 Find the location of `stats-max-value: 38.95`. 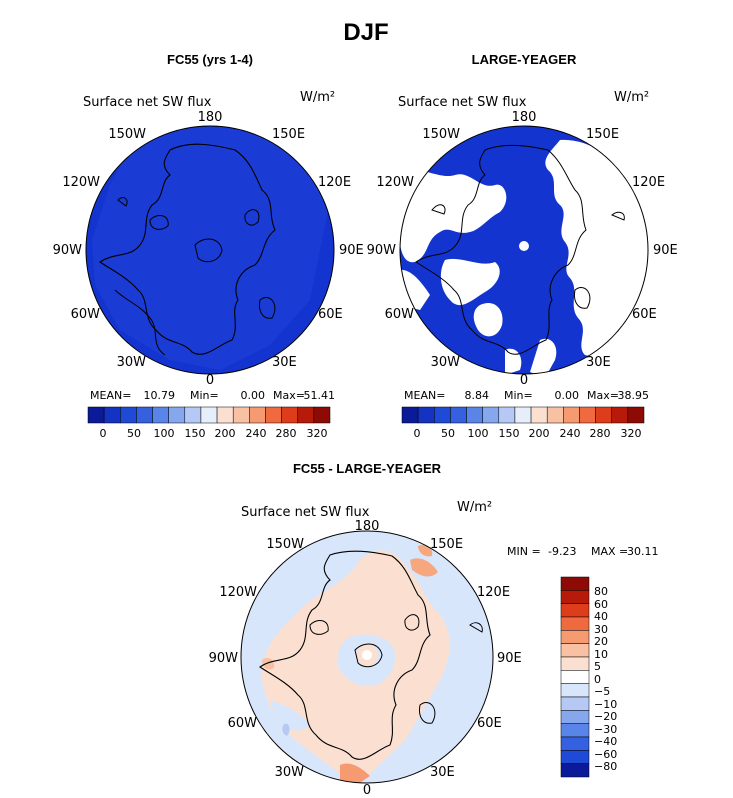

stats-max-value: 38.95 is located at coordinates (634, 395).